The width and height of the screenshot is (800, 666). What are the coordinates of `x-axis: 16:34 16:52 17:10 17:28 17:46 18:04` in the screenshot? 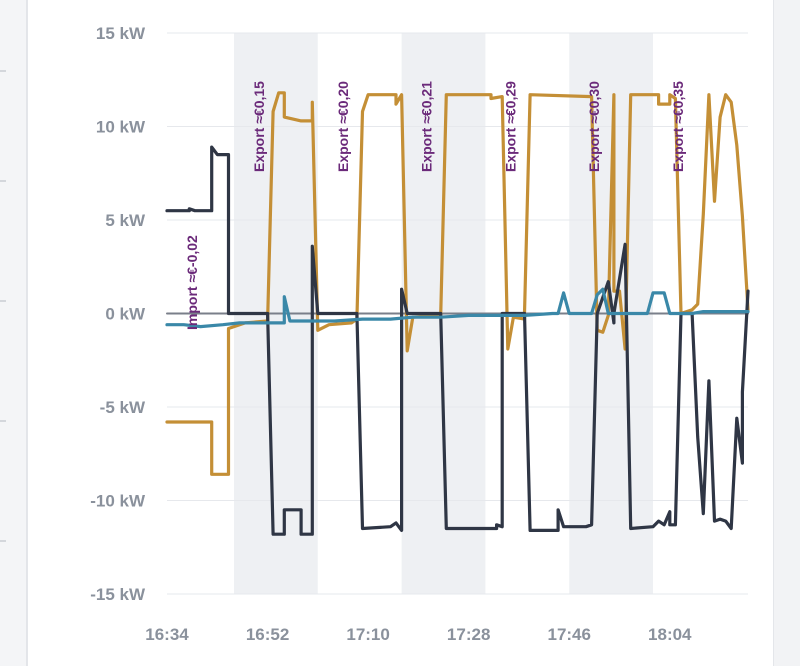 It's located at (418, 634).